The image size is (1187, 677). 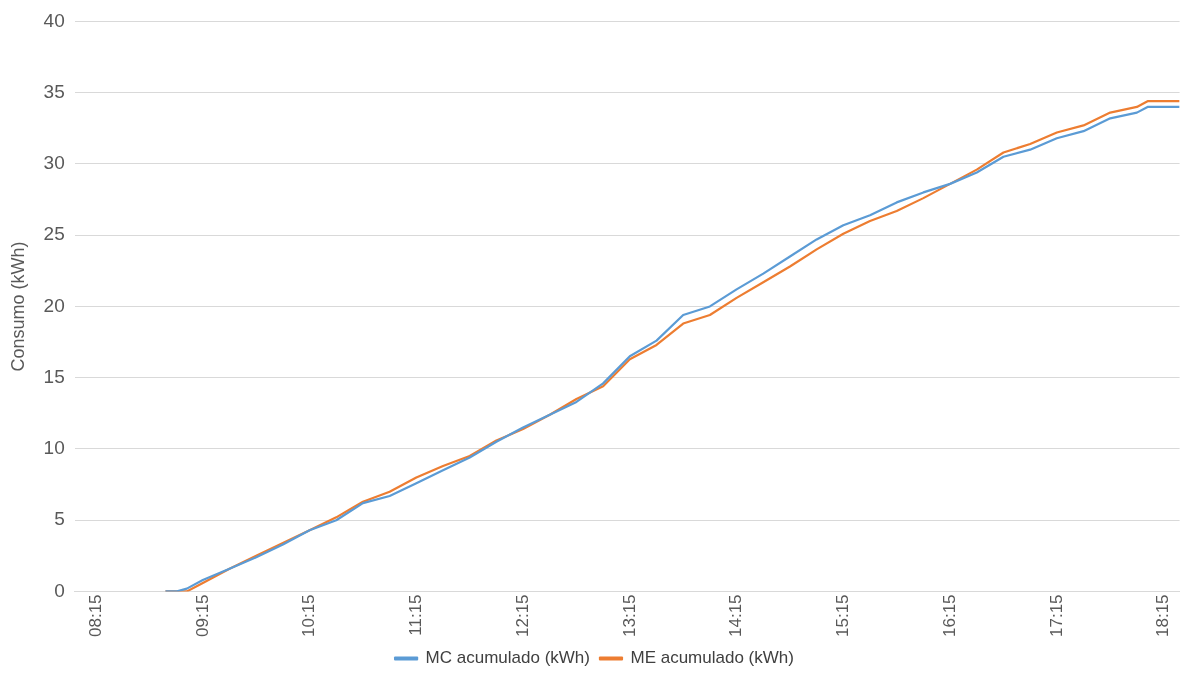 What do you see at coordinates (54, 376) in the screenshot?
I see `y-tick-label: 15` at bounding box center [54, 376].